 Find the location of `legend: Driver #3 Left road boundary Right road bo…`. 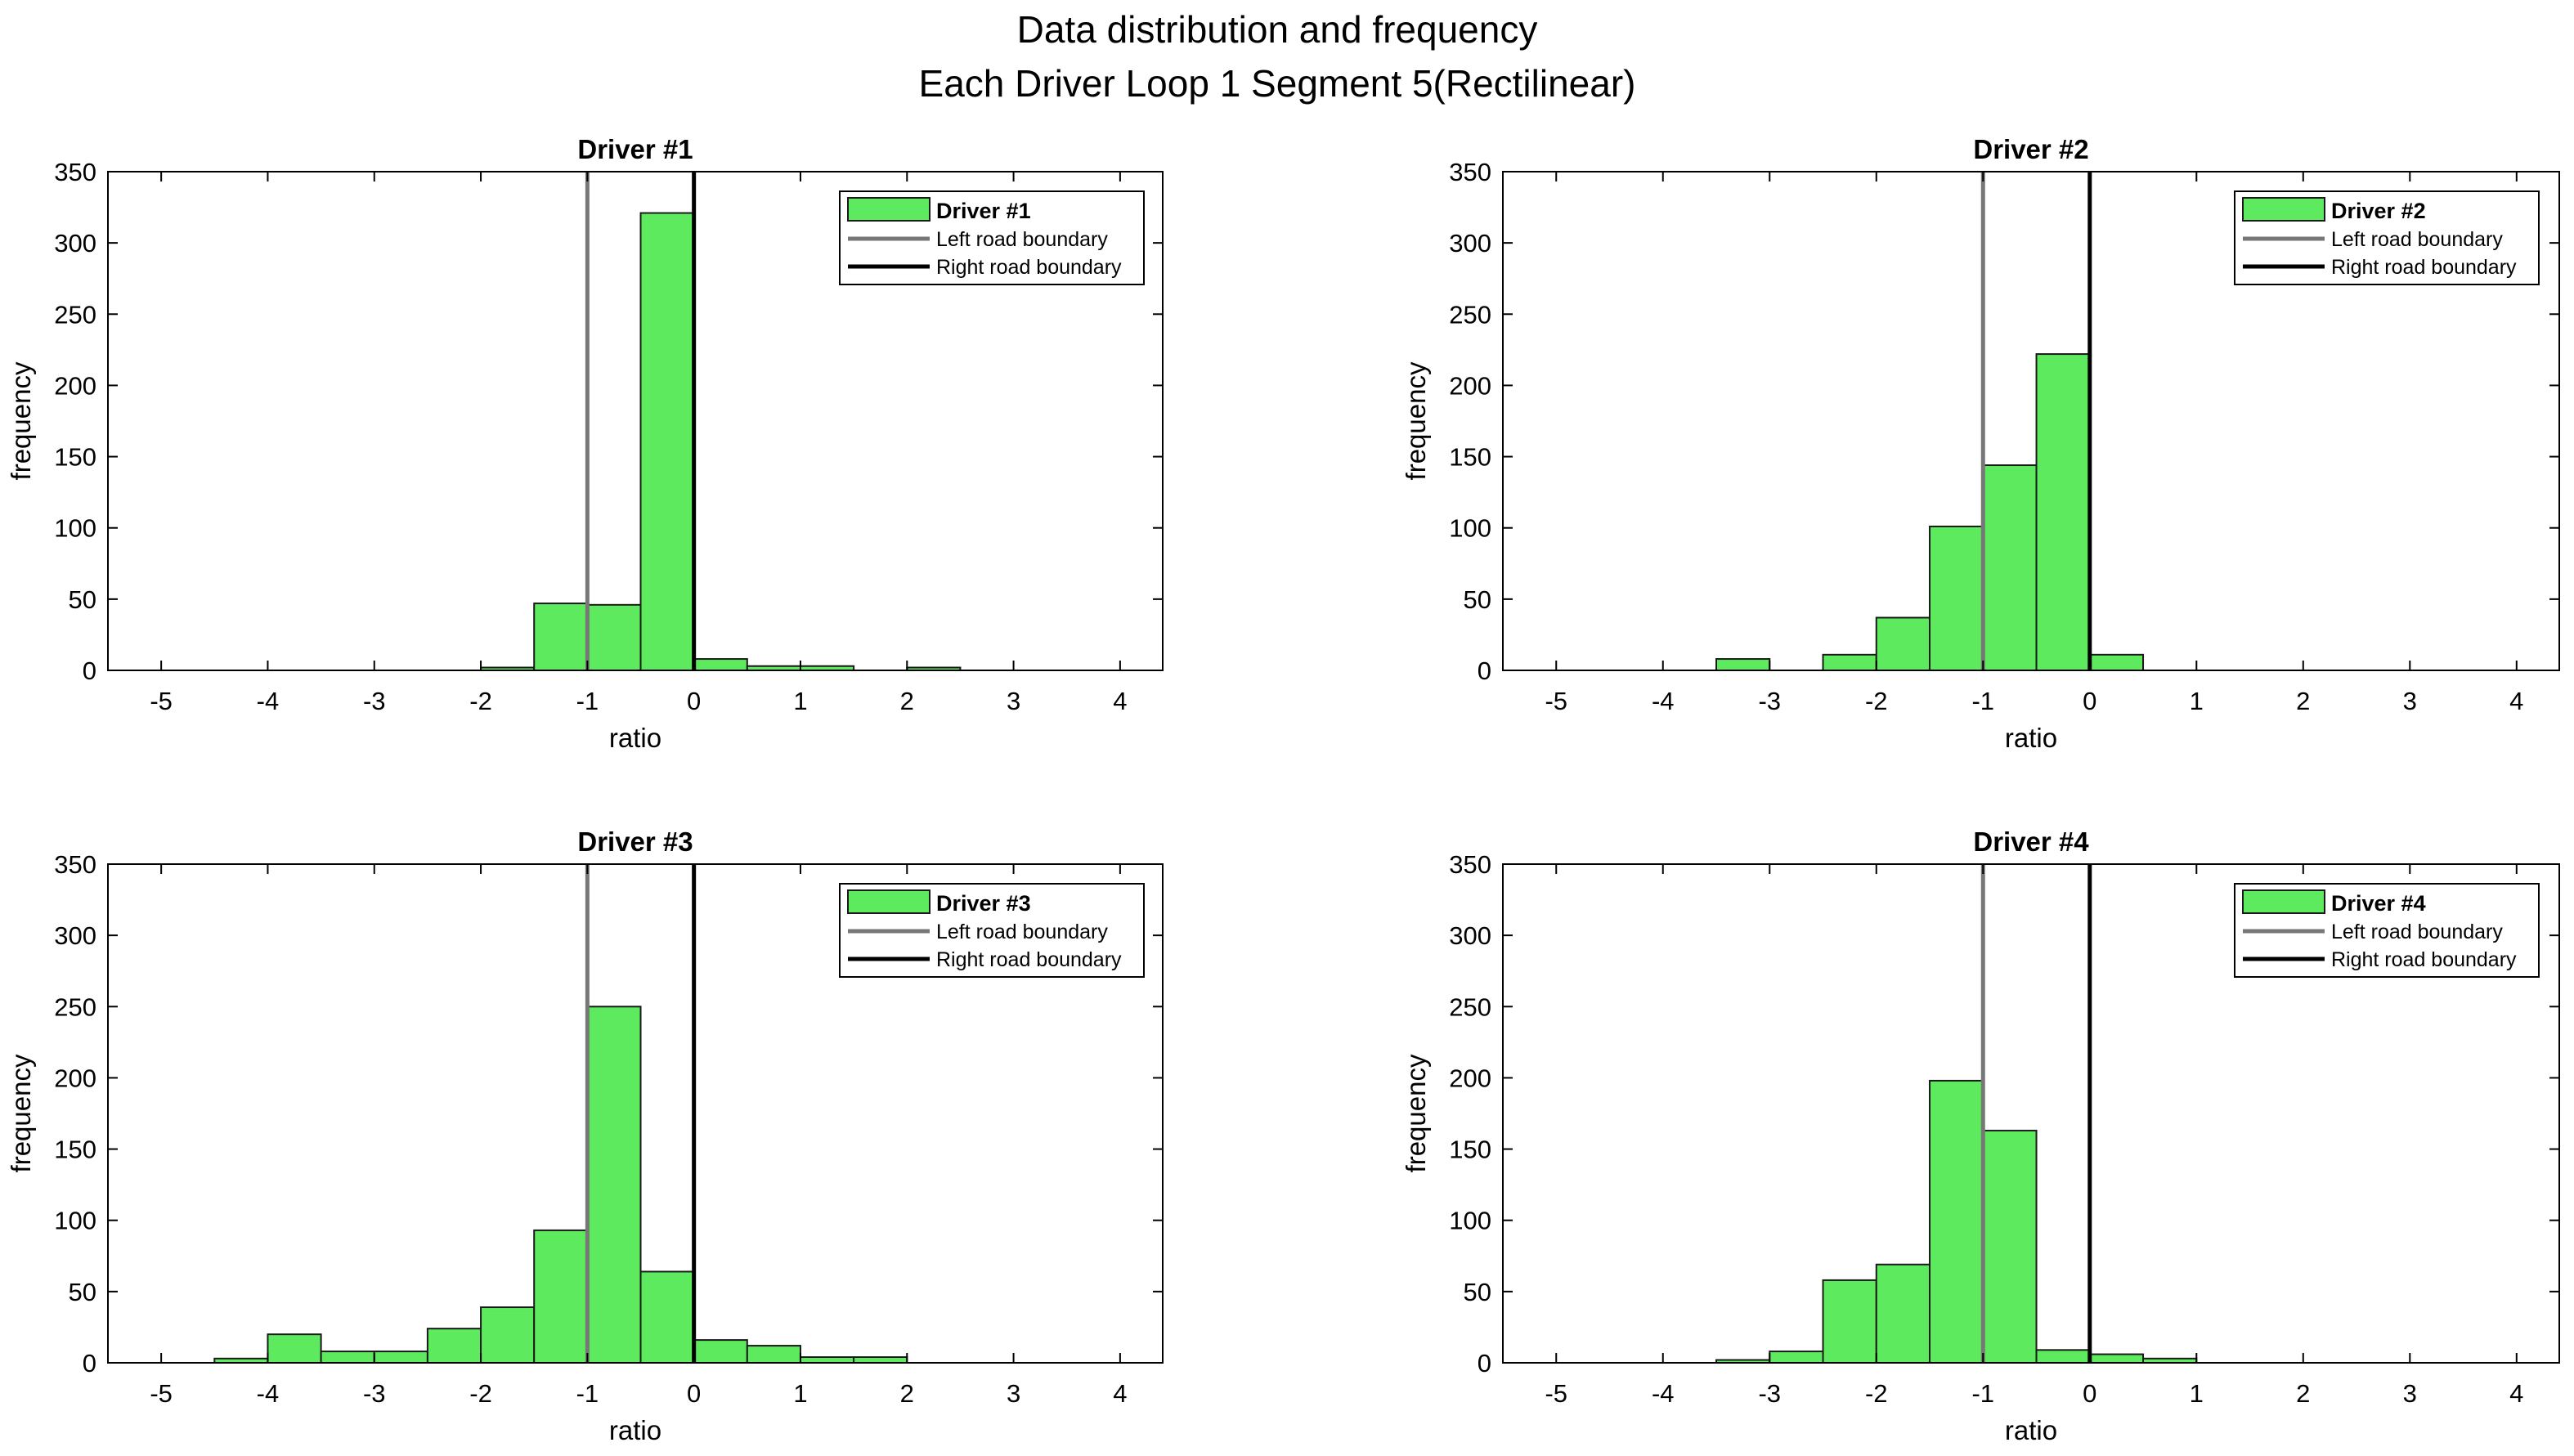

legend: Driver #3 Left road boundary Right road bo… is located at coordinates (992, 930).